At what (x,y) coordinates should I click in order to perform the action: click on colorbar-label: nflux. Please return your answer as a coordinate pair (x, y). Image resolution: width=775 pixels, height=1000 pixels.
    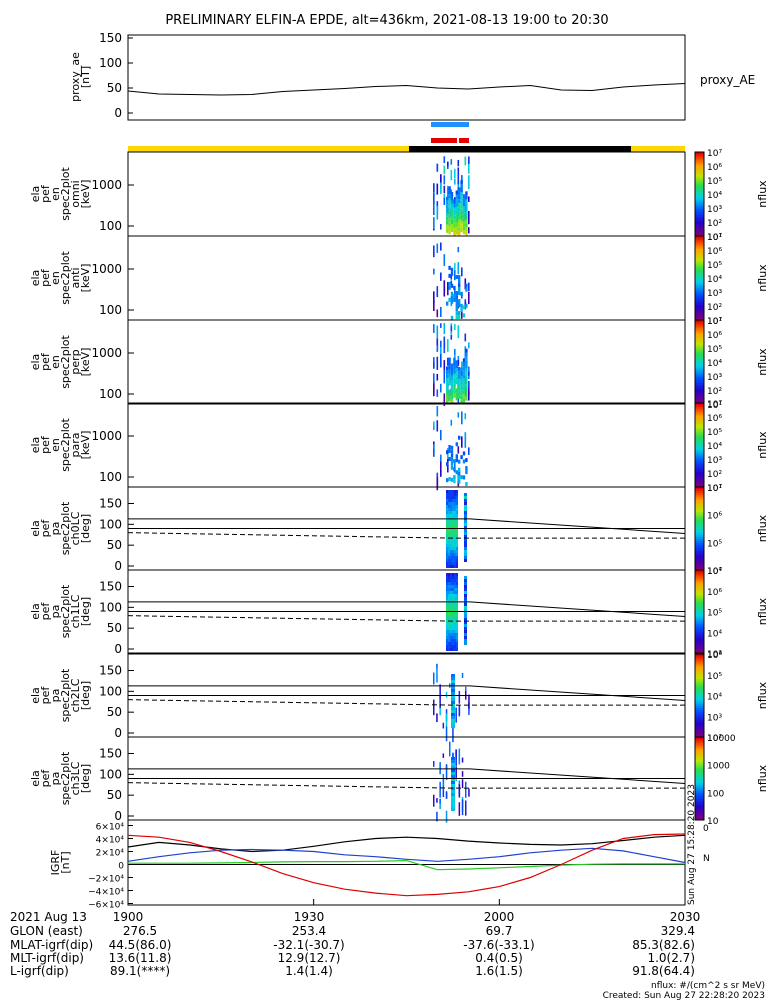
    Looking at the image, I should click on (762, 278).